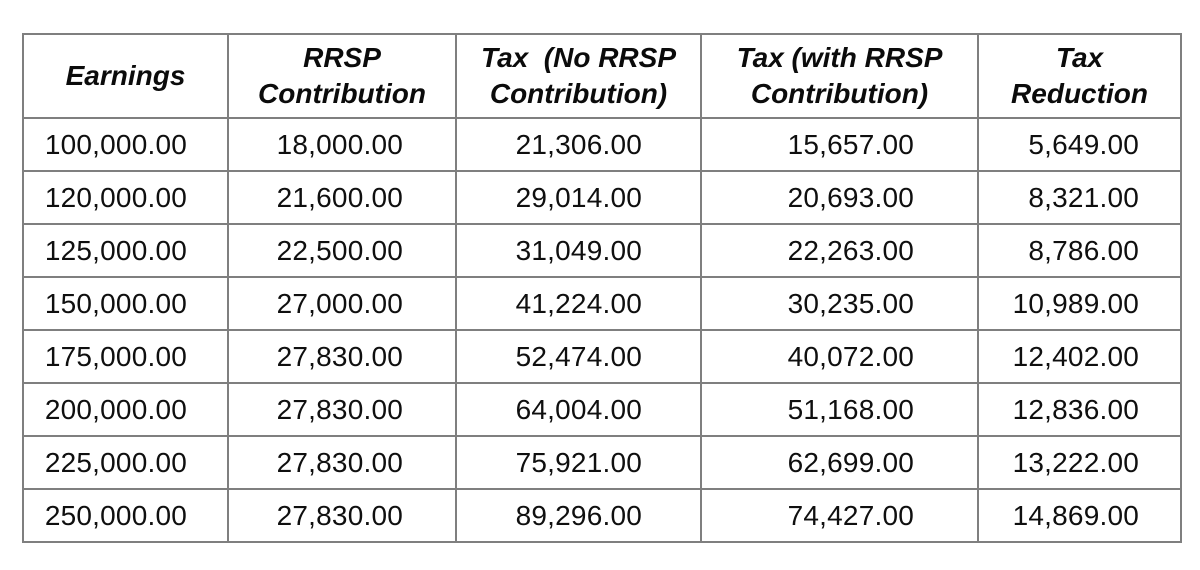 Image resolution: width=1200 pixels, height=570 pixels. I want to click on cell-earnings: 125,000.00, so click(125, 250).